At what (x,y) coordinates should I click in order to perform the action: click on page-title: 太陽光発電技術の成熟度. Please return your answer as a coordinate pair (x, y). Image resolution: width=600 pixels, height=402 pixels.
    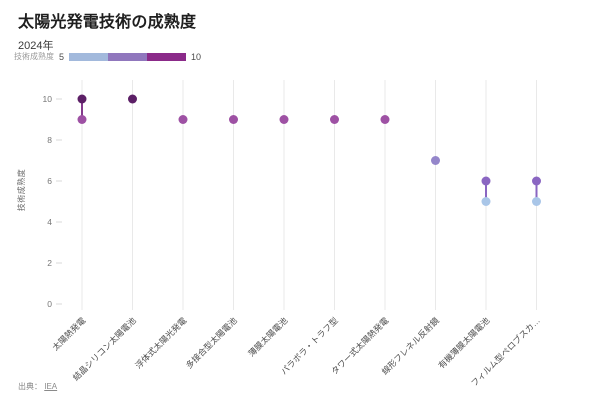
    Looking at the image, I should click on (107, 22).